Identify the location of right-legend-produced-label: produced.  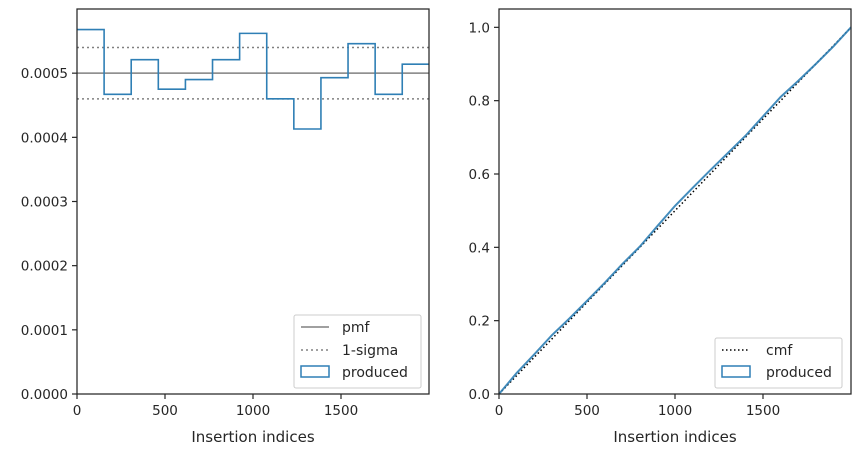
(799, 373).